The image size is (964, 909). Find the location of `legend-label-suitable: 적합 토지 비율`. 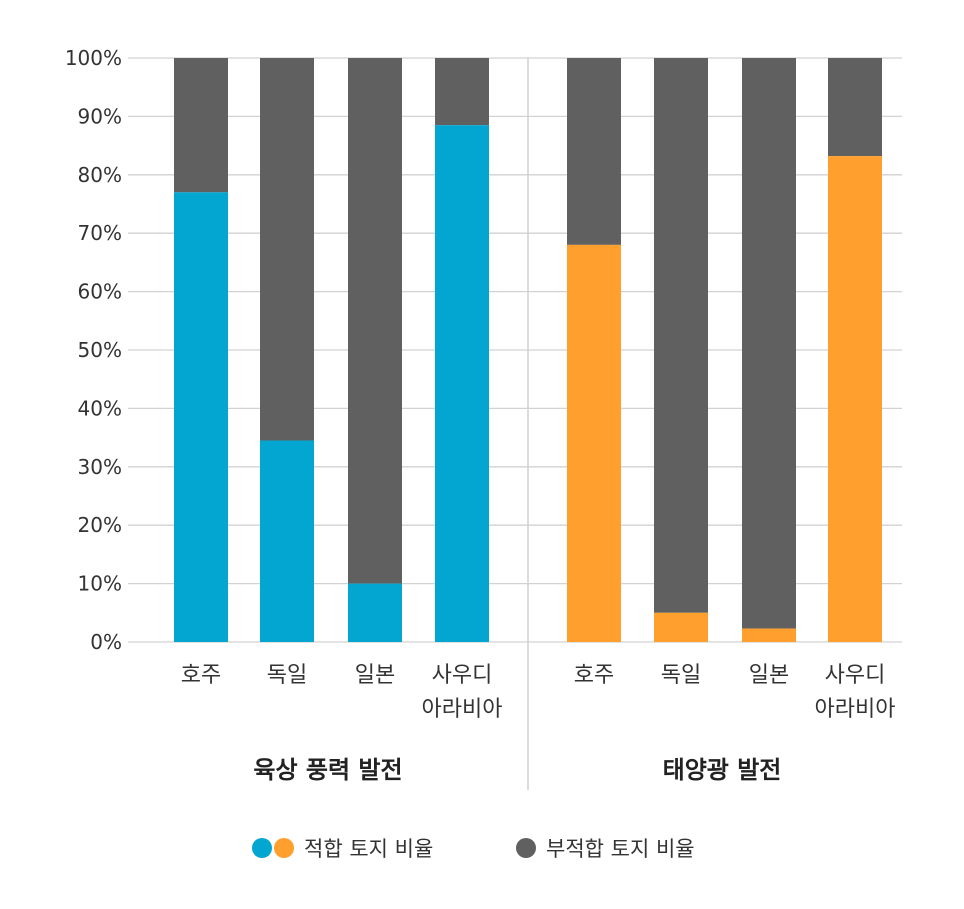

legend-label-suitable: 적합 토지 비율 is located at coordinates (368, 849).